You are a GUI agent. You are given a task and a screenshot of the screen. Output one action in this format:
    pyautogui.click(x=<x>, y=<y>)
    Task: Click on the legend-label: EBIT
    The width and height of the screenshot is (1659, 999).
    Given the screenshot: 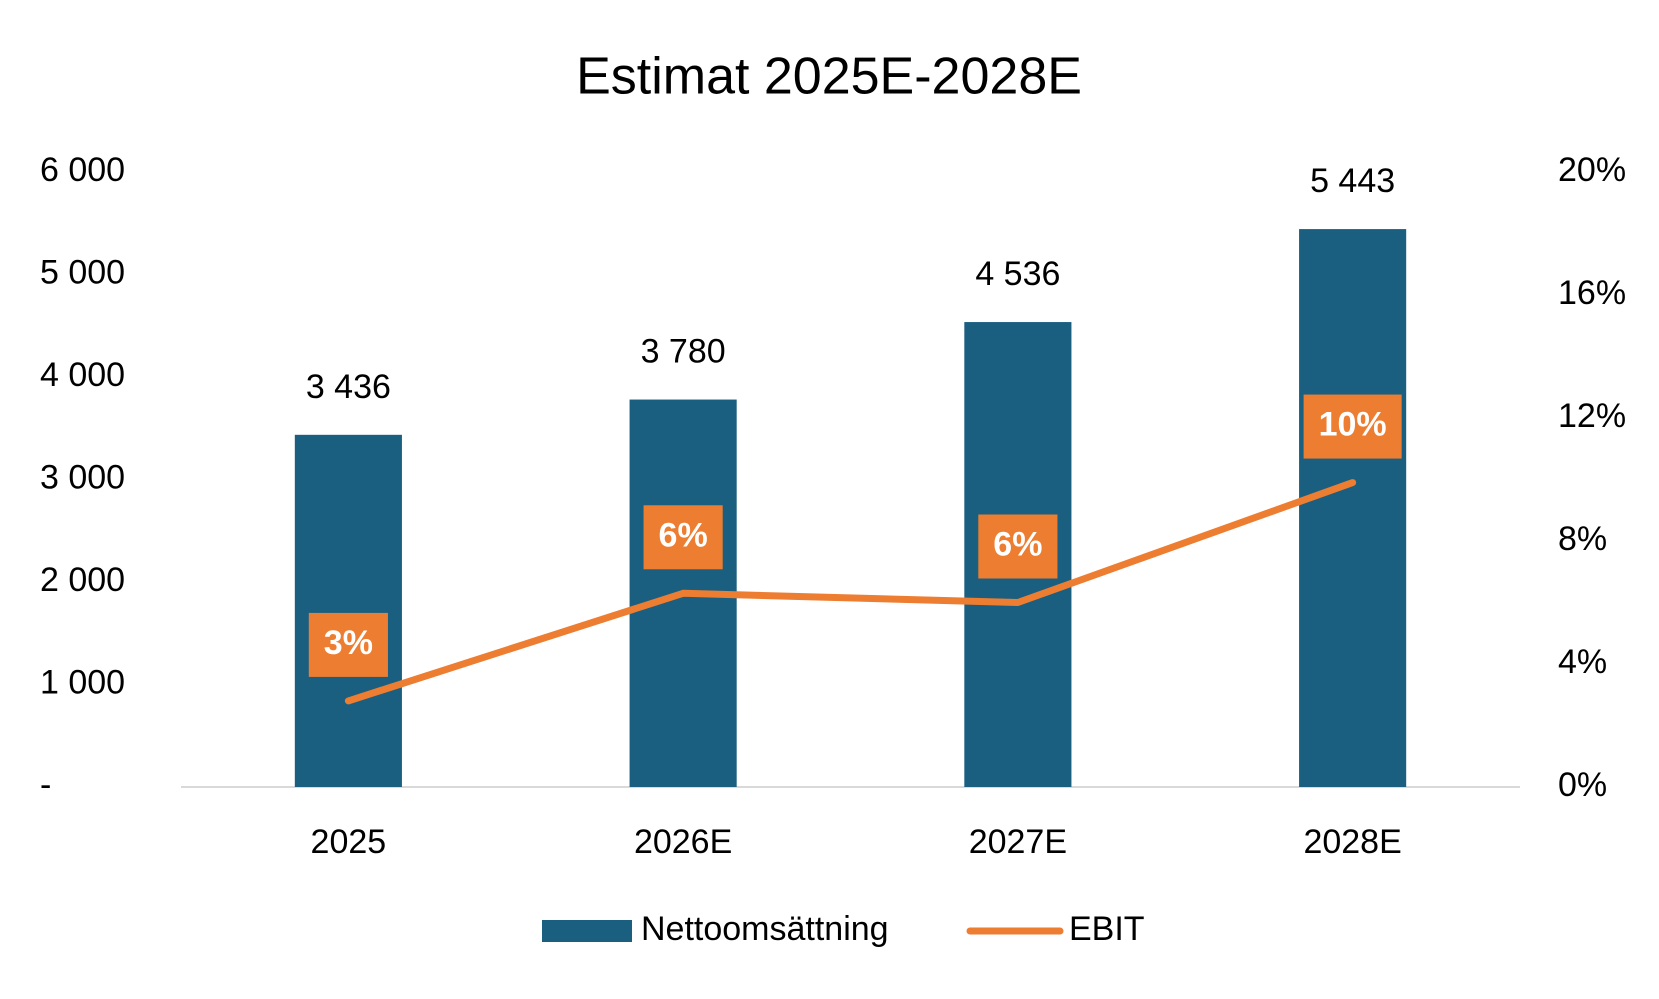 What is the action you would take?
    pyautogui.click(x=1107, y=929)
    